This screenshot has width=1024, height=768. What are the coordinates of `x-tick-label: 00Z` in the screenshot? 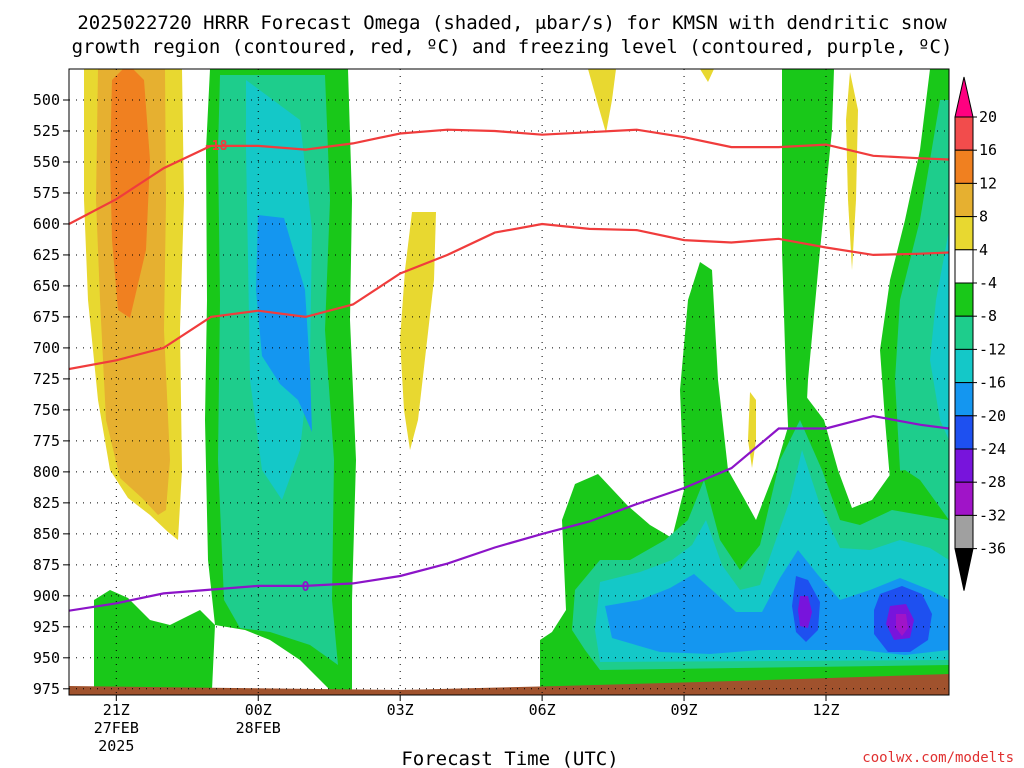 It's located at (258, 710).